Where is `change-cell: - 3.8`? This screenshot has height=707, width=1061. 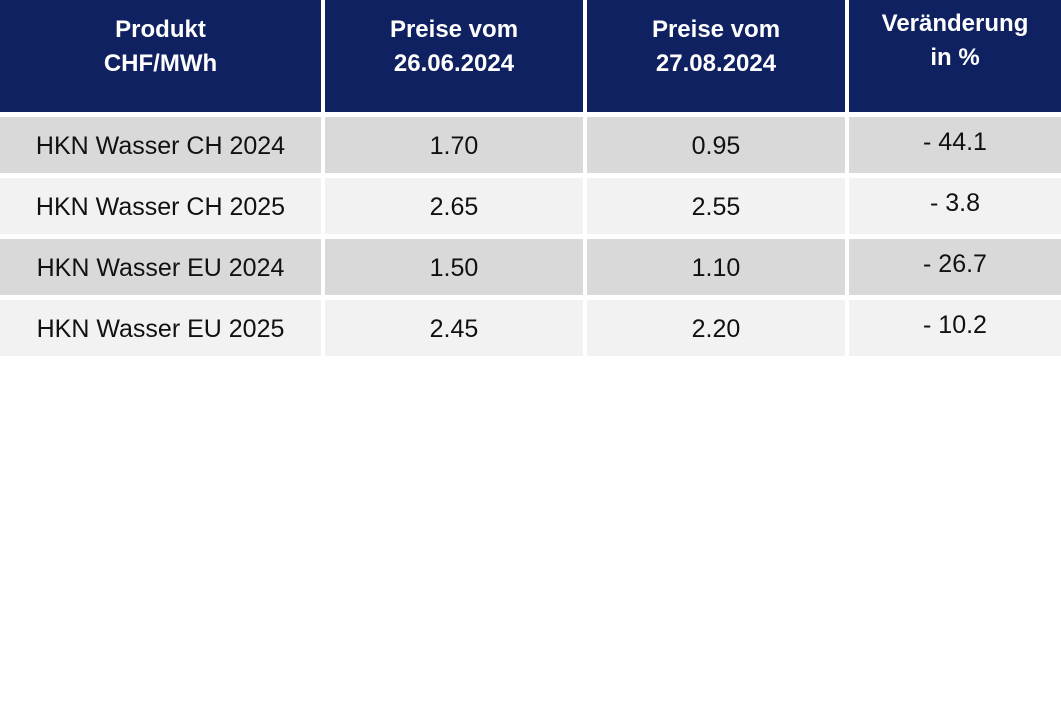
change-cell: - 3.8 is located at coordinates (955, 206).